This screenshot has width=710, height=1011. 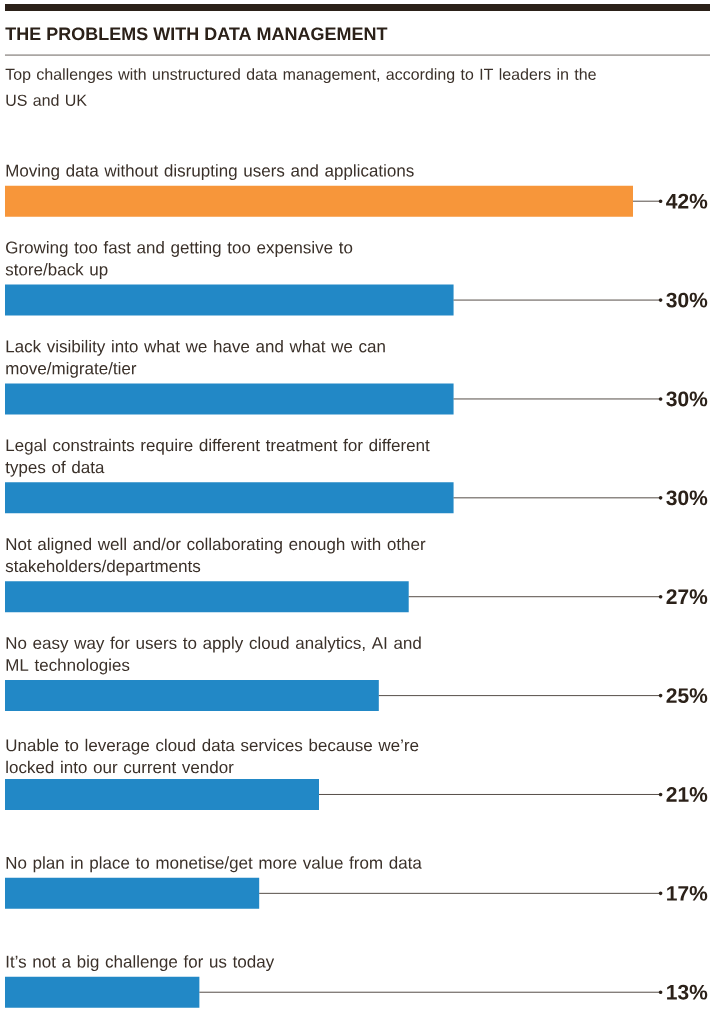 I want to click on y-tick-label: No easy way for users to apply cloud analytics, AI and ML technologies, so click(x=213, y=655).